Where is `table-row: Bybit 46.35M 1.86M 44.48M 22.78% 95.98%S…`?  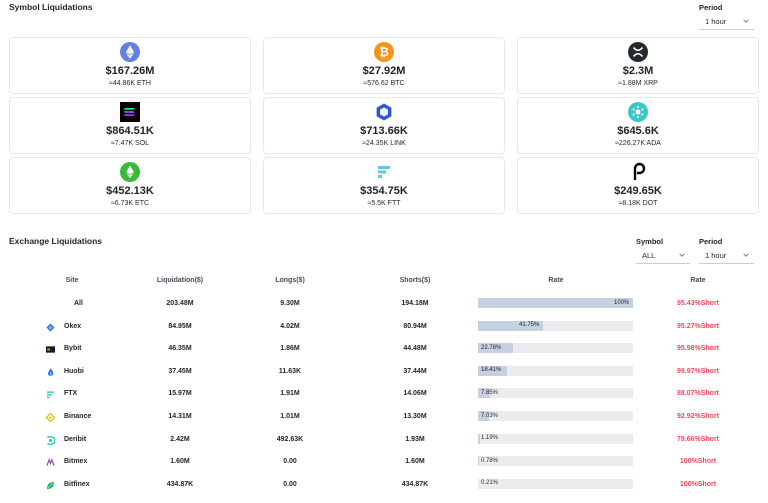 table-row: Bybit 46.35M 1.86M 44.48M 22.78% 95.98%S… is located at coordinates (384, 350).